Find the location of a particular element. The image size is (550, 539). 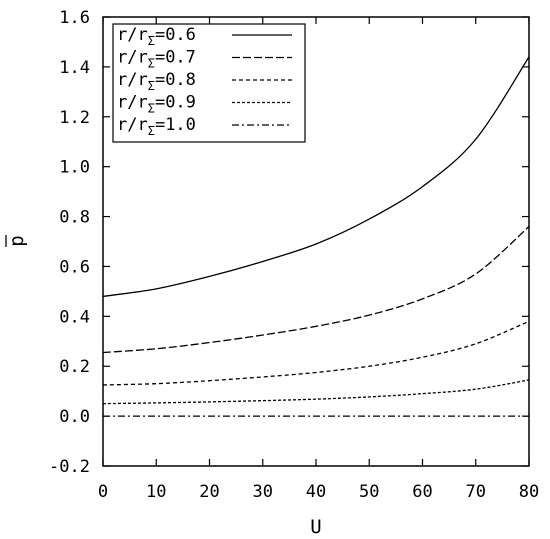

y-tick-label: -0.2 is located at coordinates (69, 467).